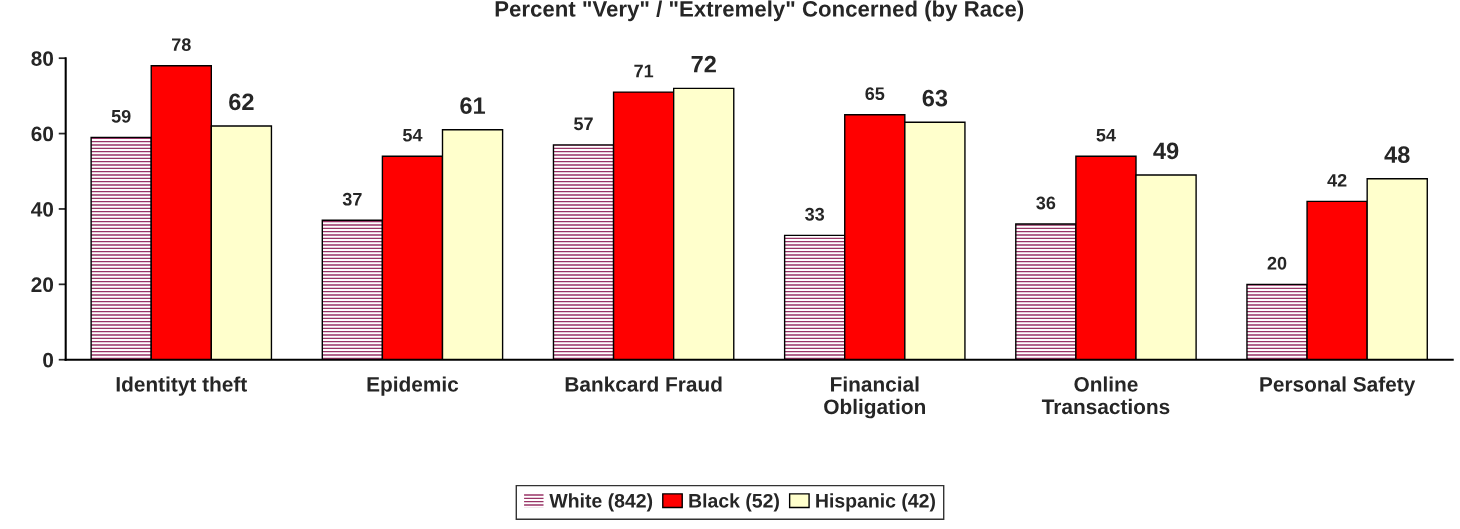 Image resolution: width=1460 pixels, height=529 pixels. I want to click on data-label: 49, so click(1166, 151).